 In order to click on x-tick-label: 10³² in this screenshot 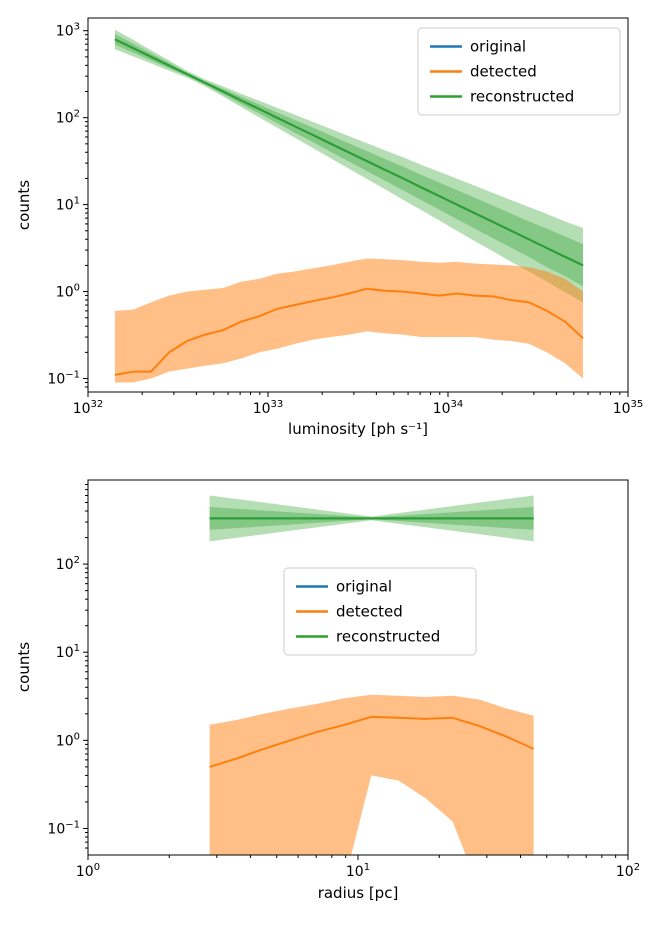, I will do `click(88, 408)`.